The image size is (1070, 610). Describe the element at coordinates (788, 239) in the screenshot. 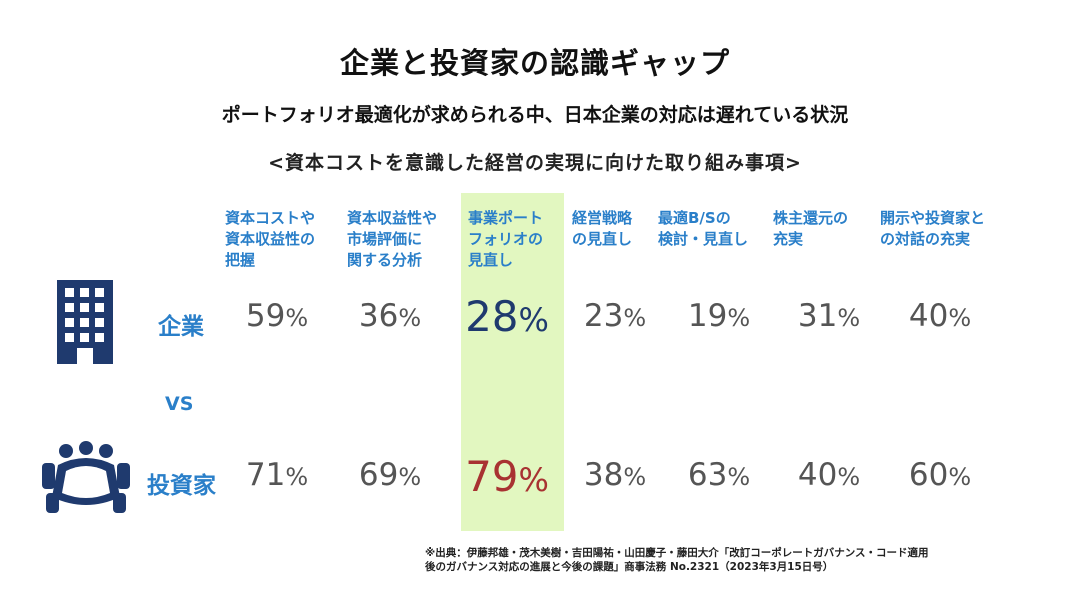

I see `column-header-line: 充実` at that location.